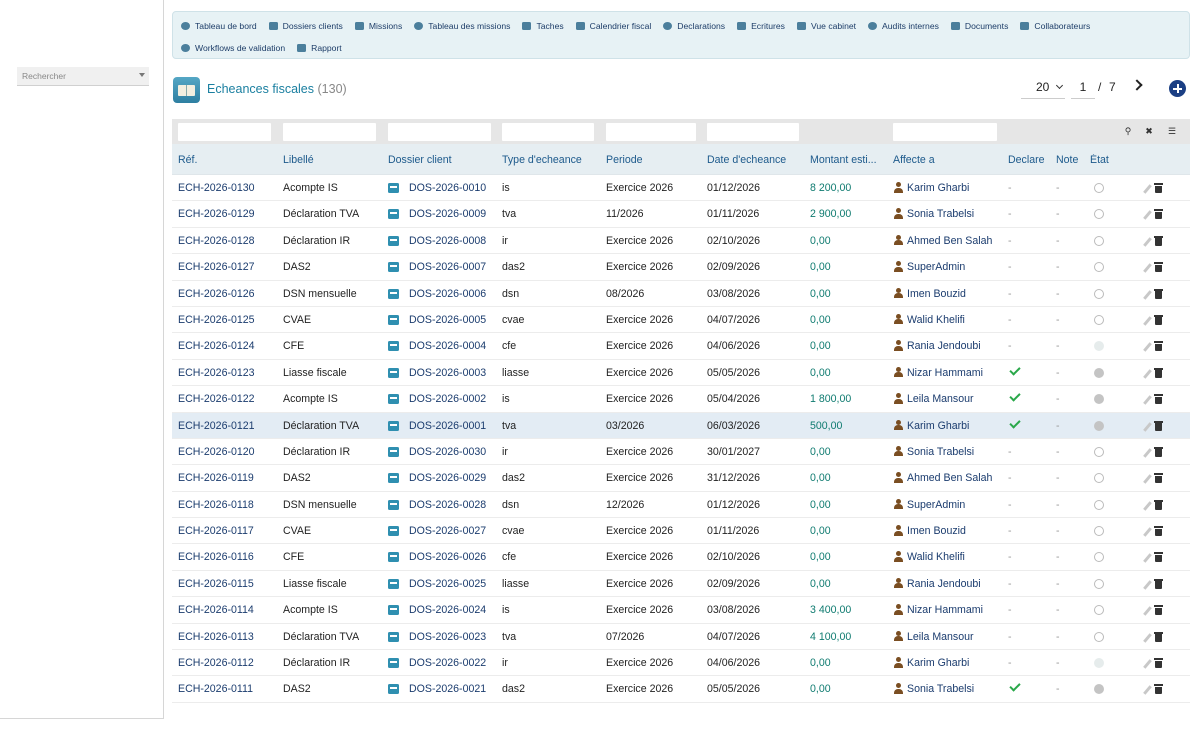 The height and width of the screenshot is (743, 1200). Describe the element at coordinates (979, 26) in the screenshot. I see `menu-item-10: Documents` at that location.